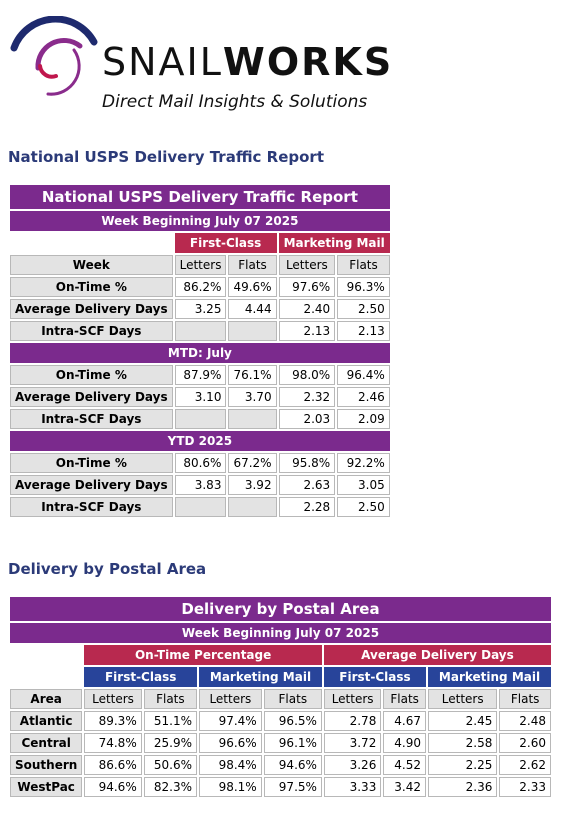 This screenshot has width=564, height=825. Describe the element at coordinates (170, 765) in the screenshot. I see `value-cell: 50.6%` at that location.